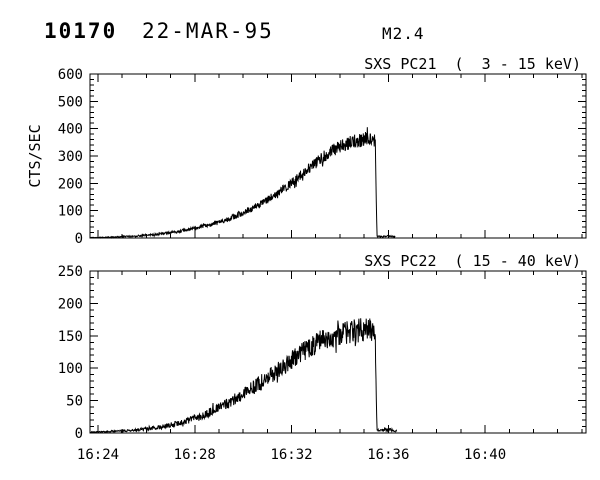 This screenshot has height=480, width=600. Describe the element at coordinates (81, 31) in the screenshot. I see `flare-number-label: 10170` at that location.